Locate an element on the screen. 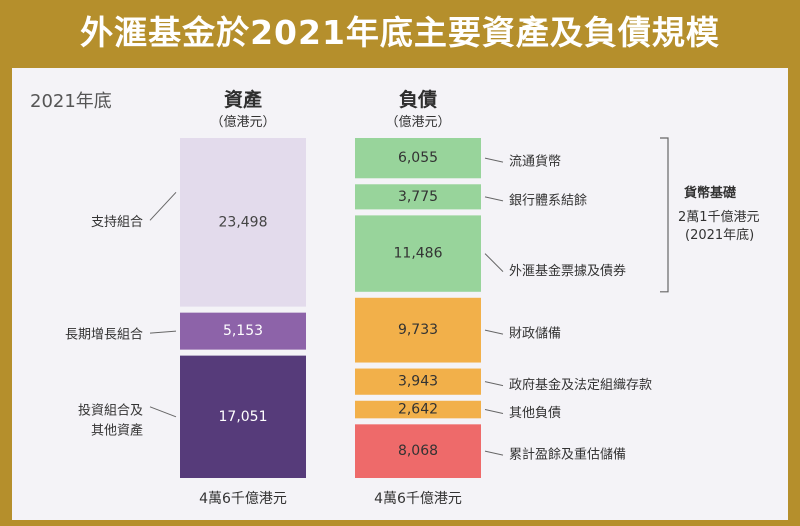 The image size is (800, 526). year-label: 2021年底 is located at coordinates (71, 101).